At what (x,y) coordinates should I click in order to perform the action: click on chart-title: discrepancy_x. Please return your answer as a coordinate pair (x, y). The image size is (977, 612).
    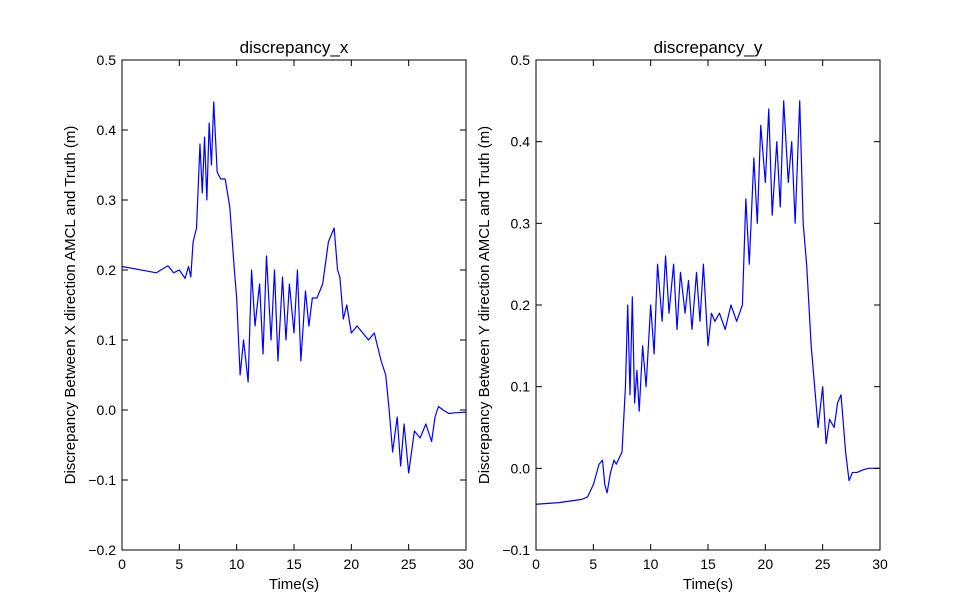
    Looking at the image, I should click on (294, 47).